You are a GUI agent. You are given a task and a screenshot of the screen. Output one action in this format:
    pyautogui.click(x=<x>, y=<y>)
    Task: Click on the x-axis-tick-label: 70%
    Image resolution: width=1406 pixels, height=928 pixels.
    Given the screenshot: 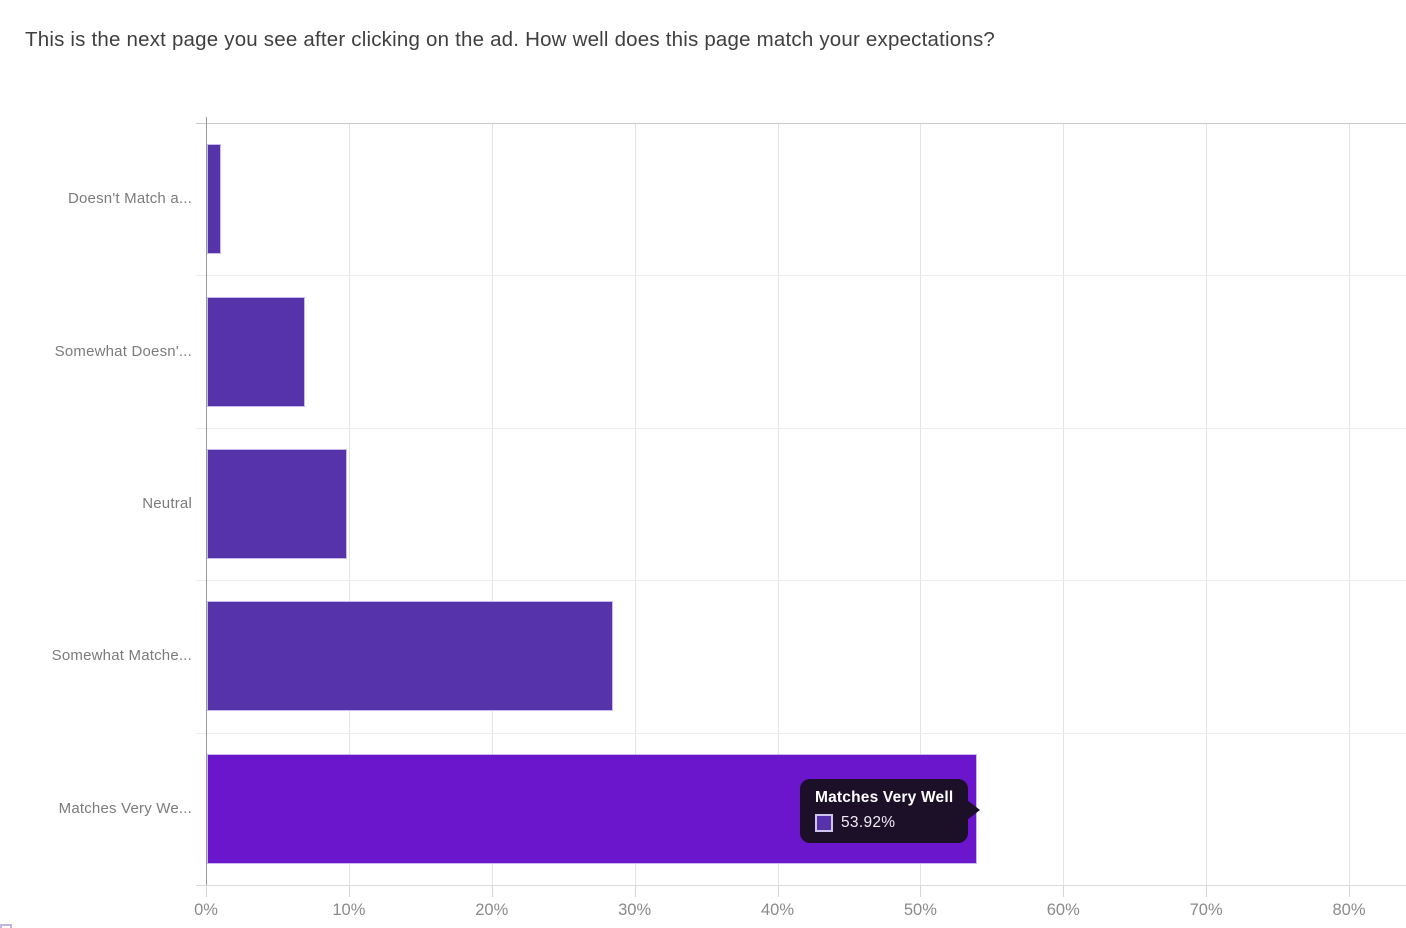 What is the action you would take?
    pyautogui.click(x=1206, y=910)
    